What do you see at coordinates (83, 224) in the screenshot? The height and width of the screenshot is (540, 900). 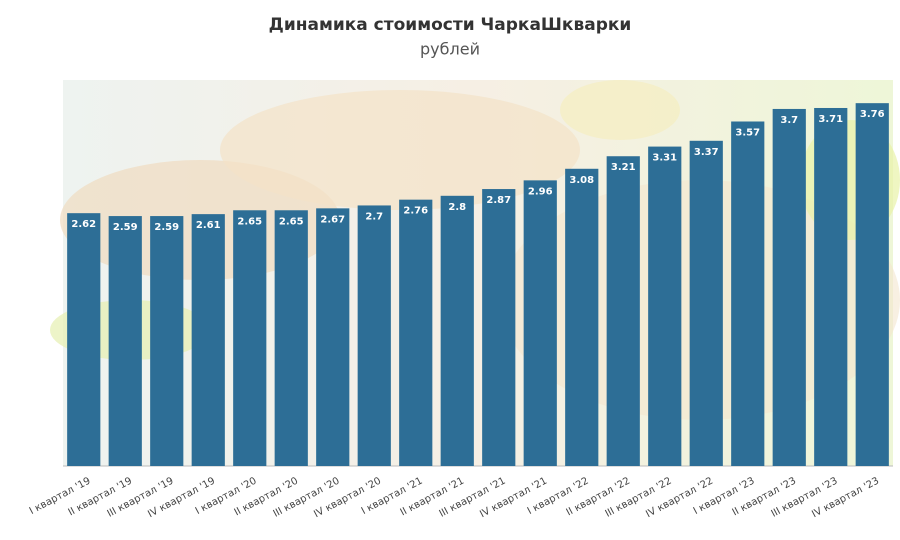 I see `value-label: 2.62` at bounding box center [83, 224].